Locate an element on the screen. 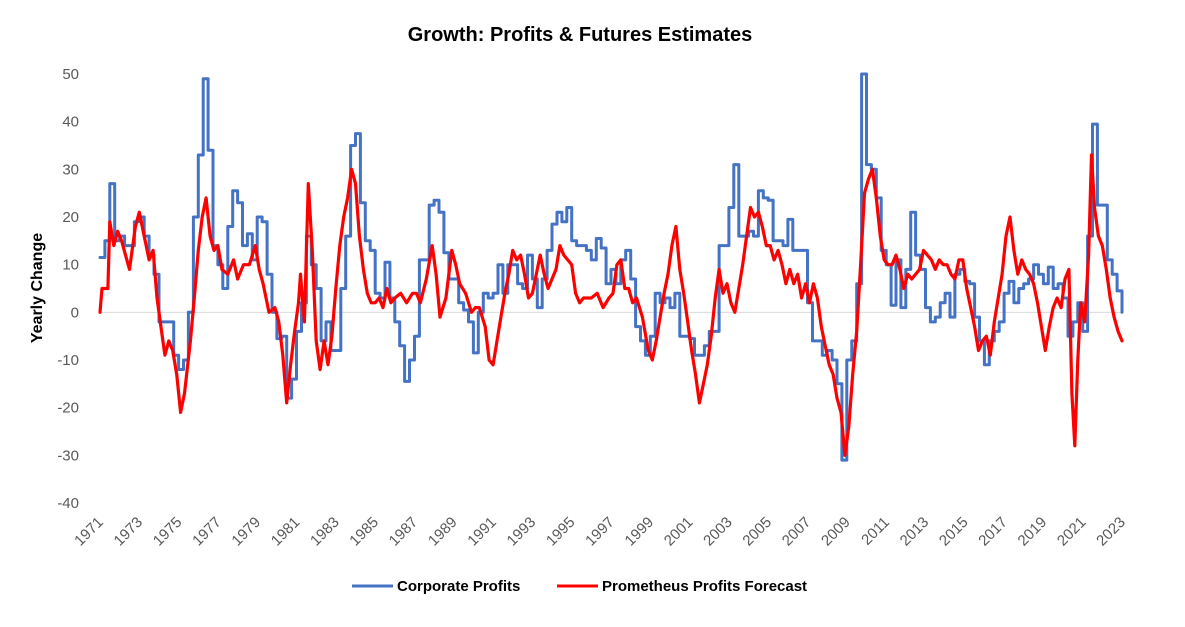 This screenshot has height=627, width=1185. x-tick-label: 2021 is located at coordinates (1072, 532).